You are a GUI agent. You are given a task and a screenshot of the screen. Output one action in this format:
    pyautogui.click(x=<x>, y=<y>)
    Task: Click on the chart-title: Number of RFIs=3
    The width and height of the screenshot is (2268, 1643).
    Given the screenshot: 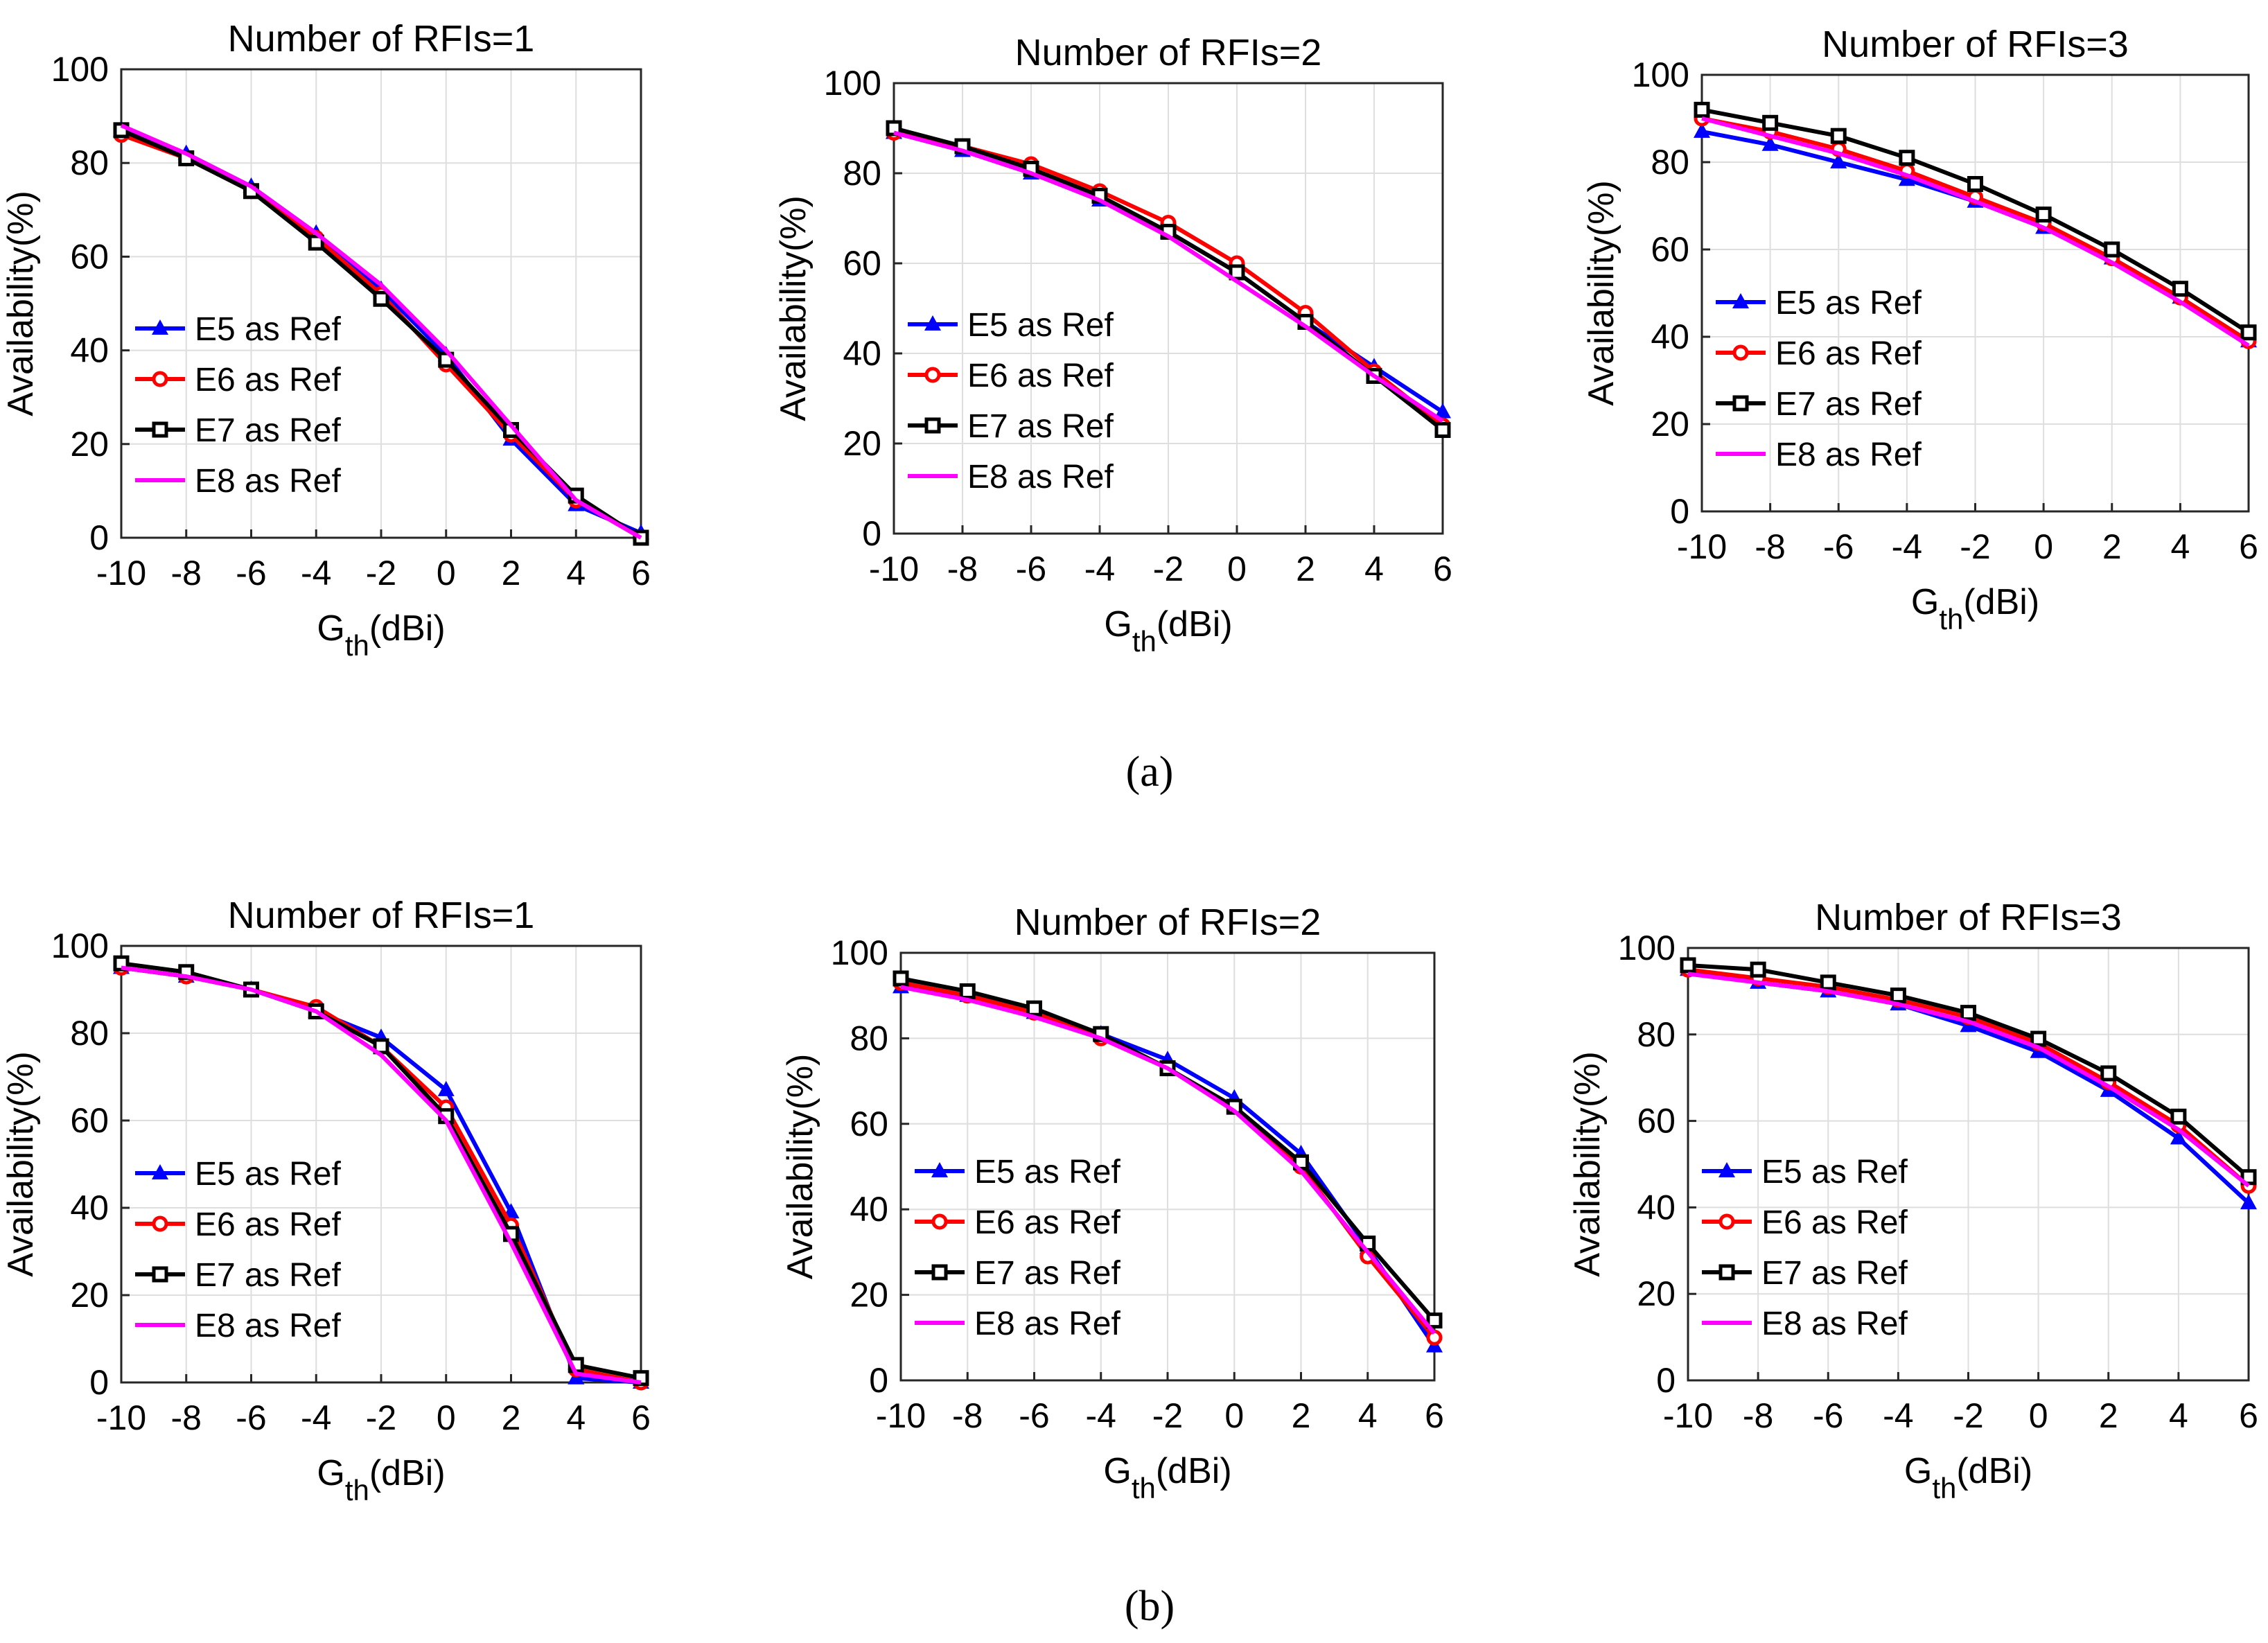 What is the action you would take?
    pyautogui.click(x=1975, y=44)
    